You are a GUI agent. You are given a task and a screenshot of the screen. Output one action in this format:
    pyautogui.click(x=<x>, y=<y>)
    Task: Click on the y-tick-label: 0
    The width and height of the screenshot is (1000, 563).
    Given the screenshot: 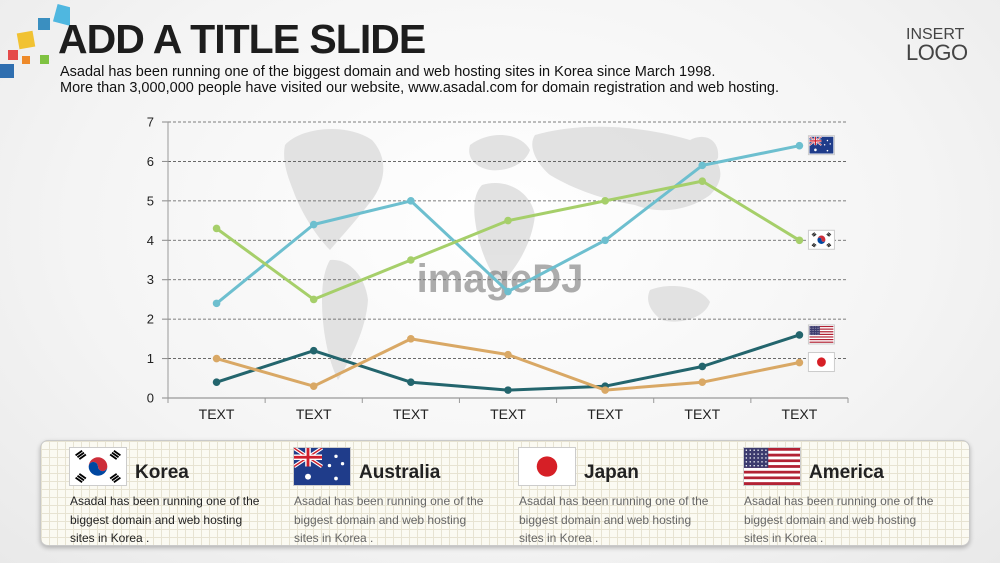 What is the action you would take?
    pyautogui.click(x=150, y=398)
    